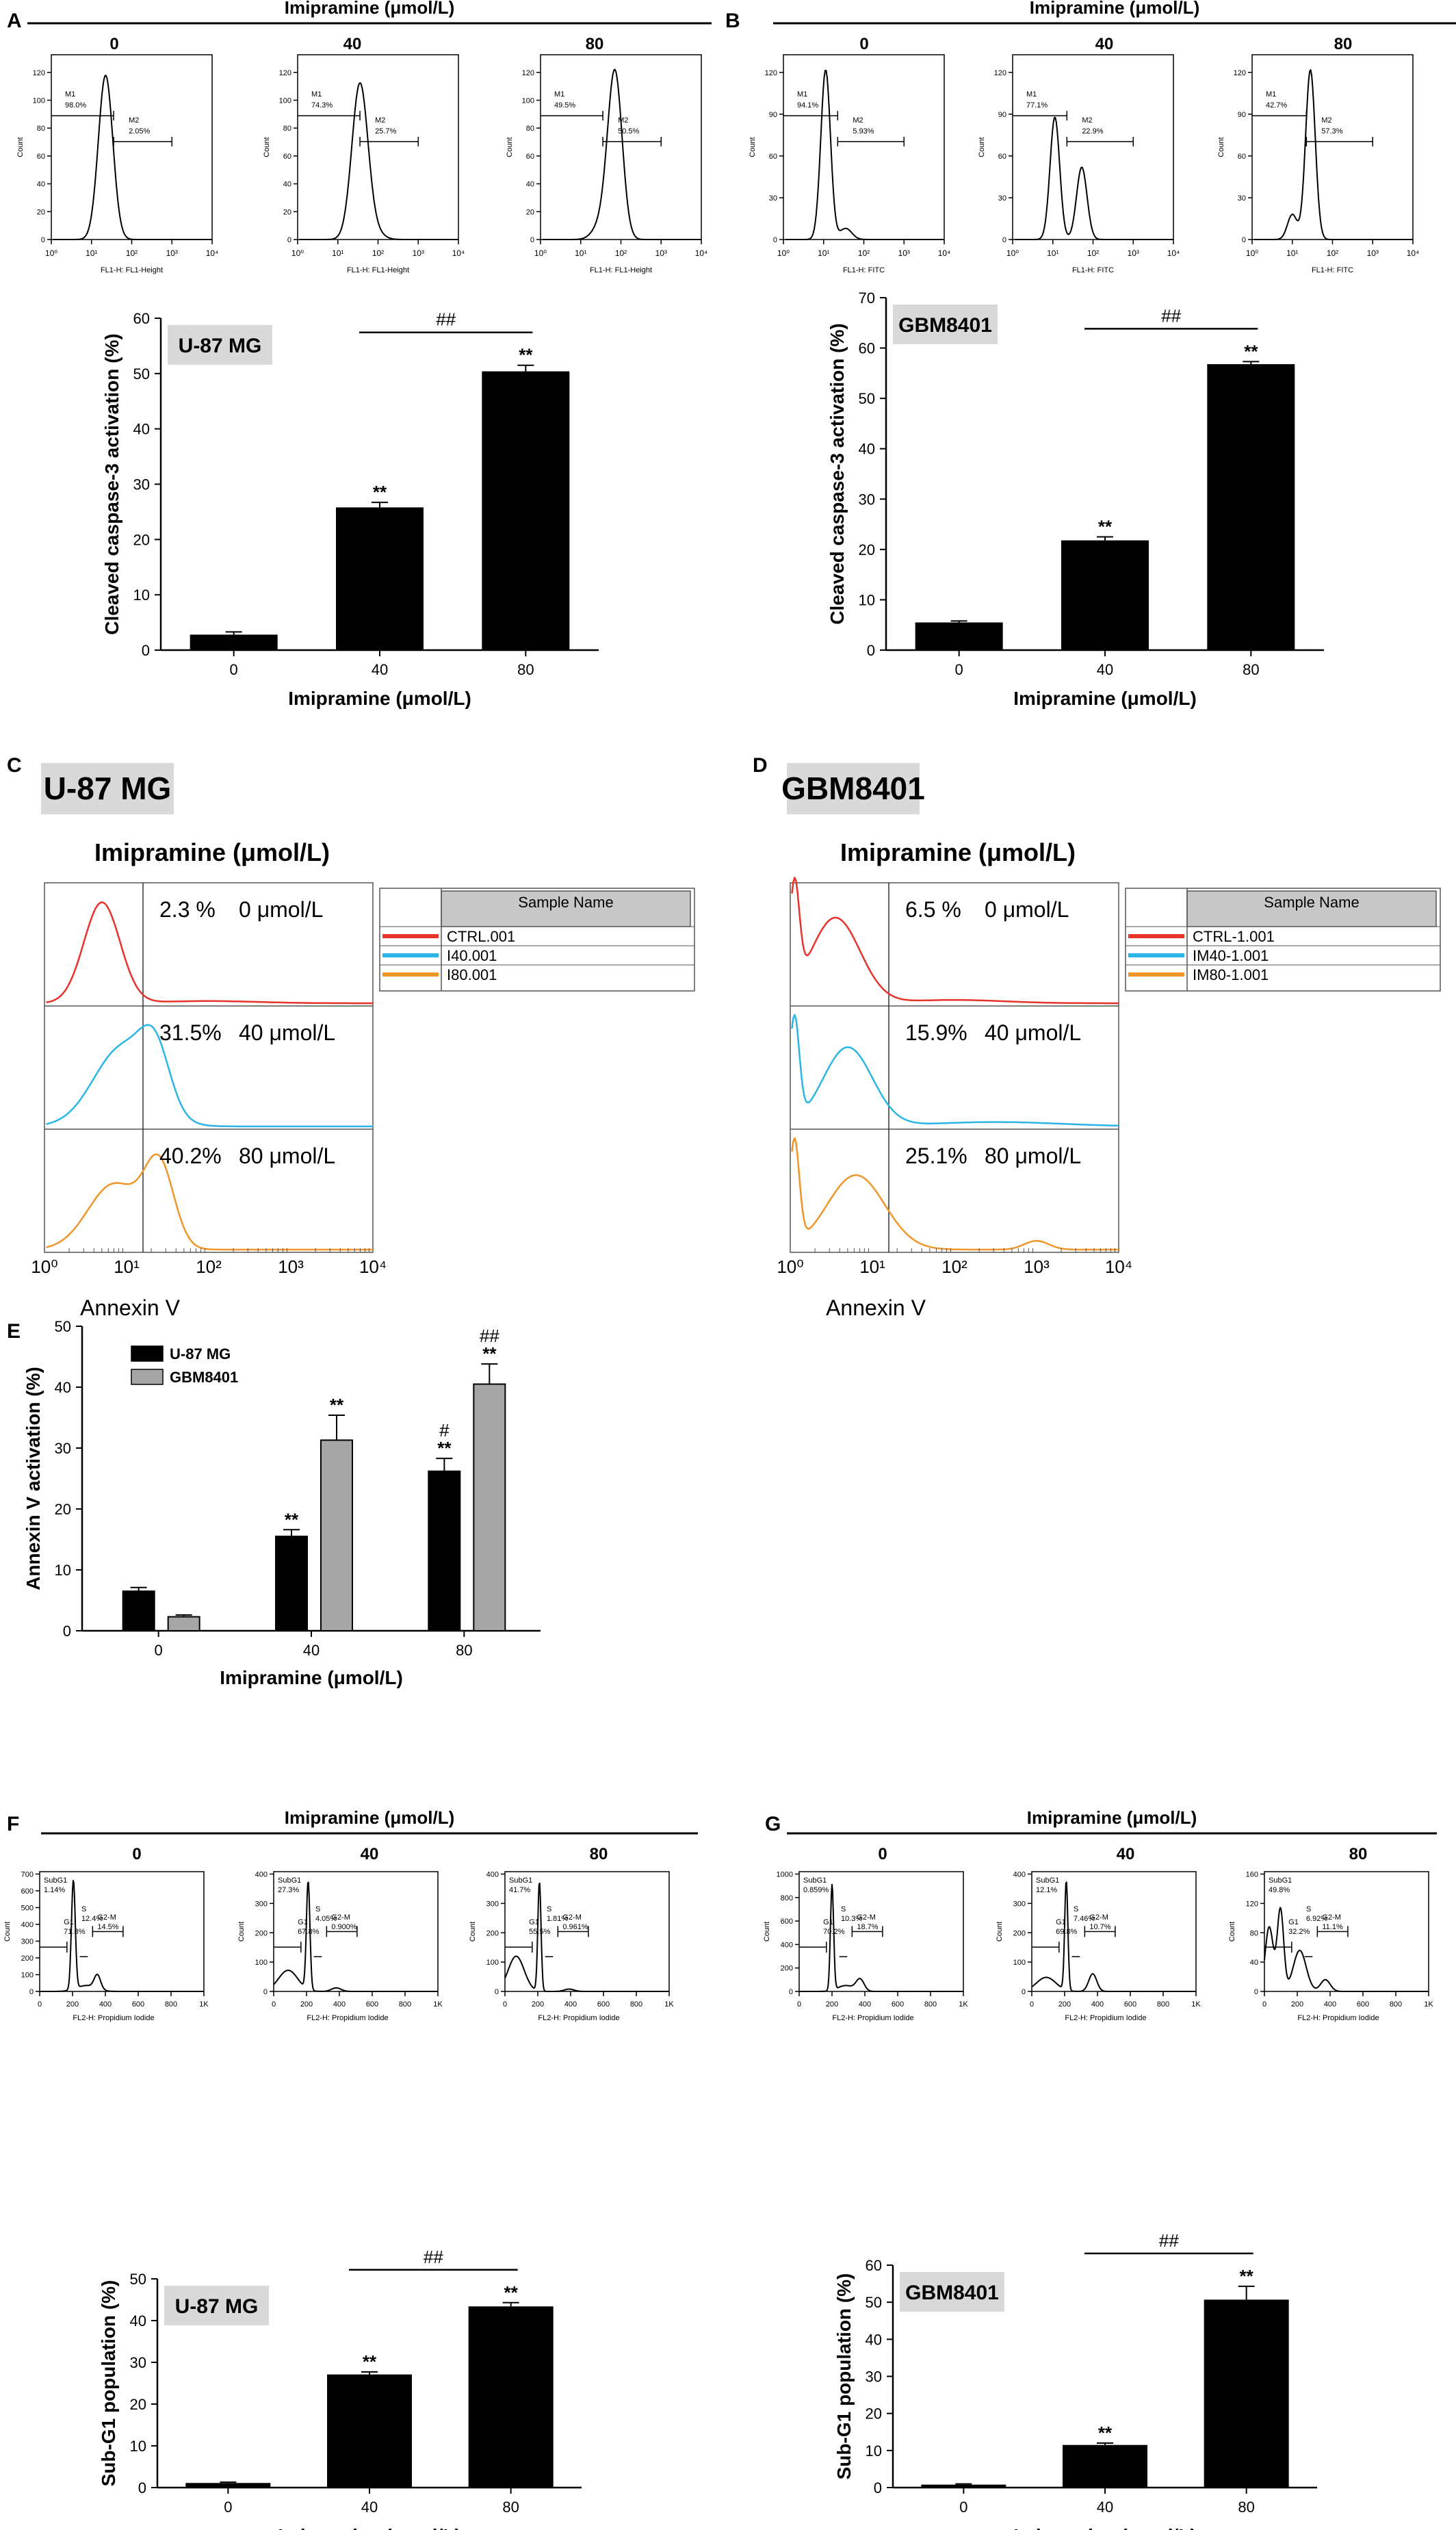  Describe the element at coordinates (1097, 2004) in the screenshot. I see `g-hist-xtick-label: 400` at that location.